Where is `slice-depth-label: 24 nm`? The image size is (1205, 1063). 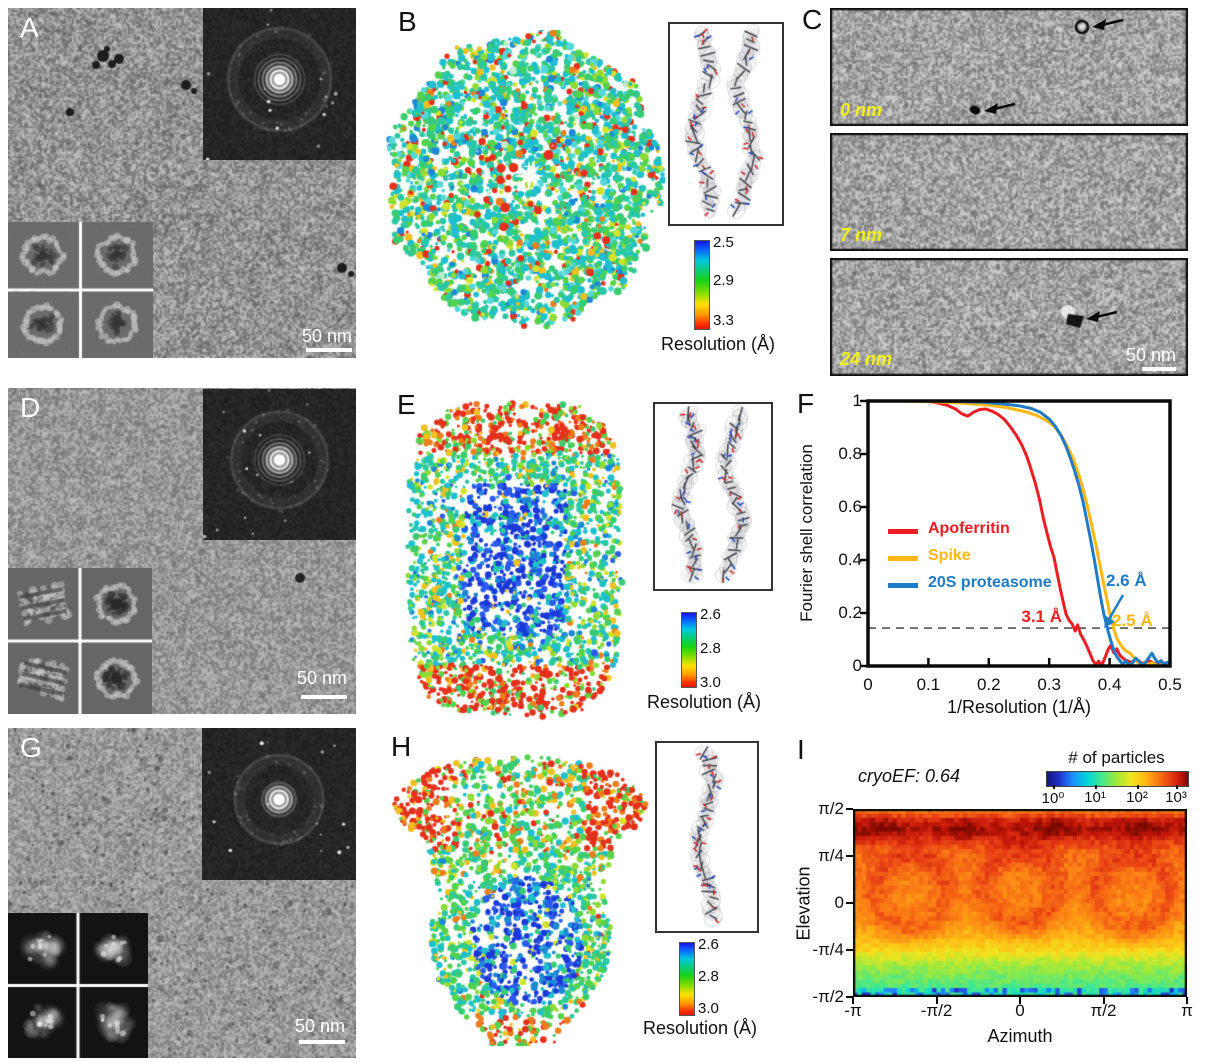
slice-depth-label: 24 nm is located at coordinates (866, 359).